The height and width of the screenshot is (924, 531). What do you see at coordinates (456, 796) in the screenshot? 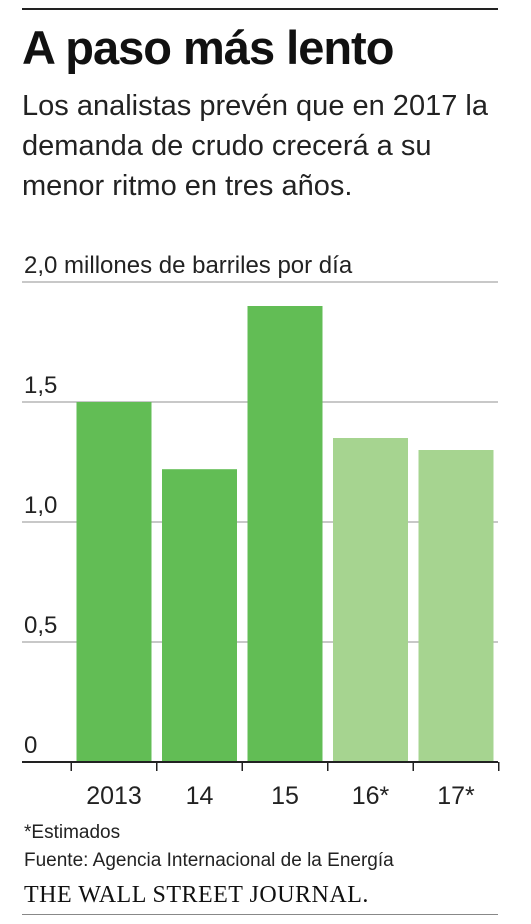
I see `x-tick-label: 17*` at bounding box center [456, 796].